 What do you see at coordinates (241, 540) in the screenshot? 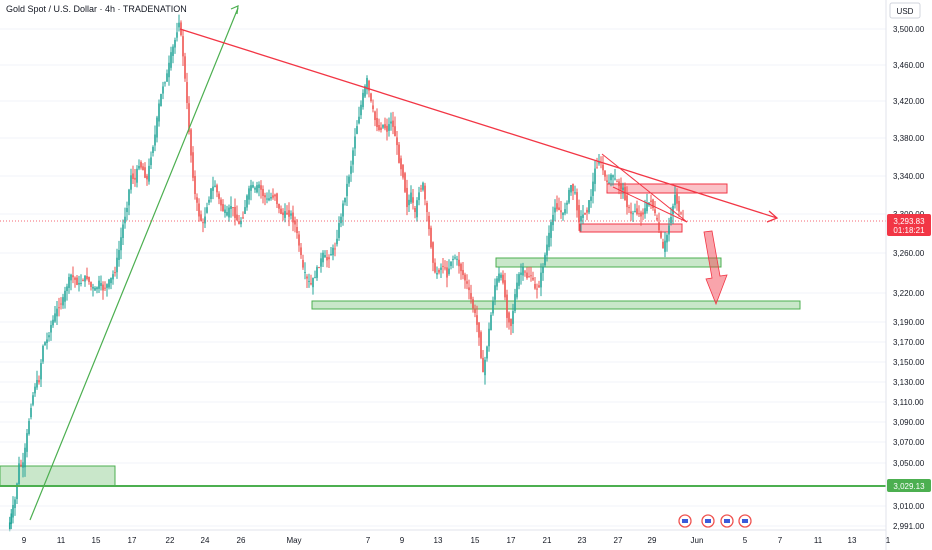
I see `time-tick-label: 26` at bounding box center [241, 540].